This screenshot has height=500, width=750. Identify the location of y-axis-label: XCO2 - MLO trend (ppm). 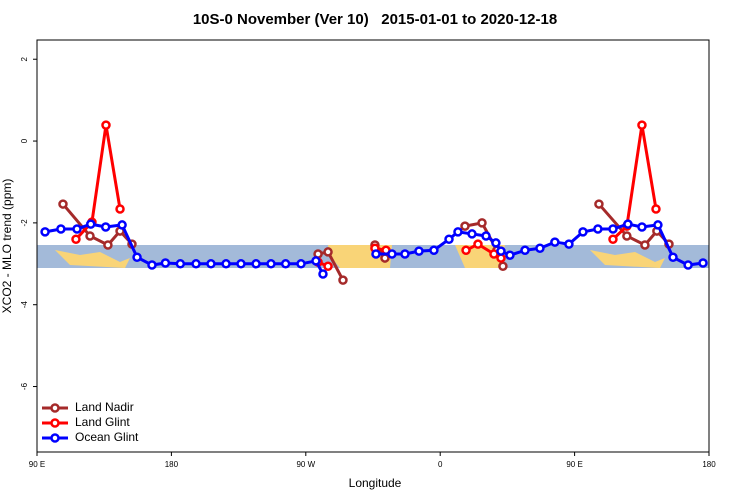
(7, 246).